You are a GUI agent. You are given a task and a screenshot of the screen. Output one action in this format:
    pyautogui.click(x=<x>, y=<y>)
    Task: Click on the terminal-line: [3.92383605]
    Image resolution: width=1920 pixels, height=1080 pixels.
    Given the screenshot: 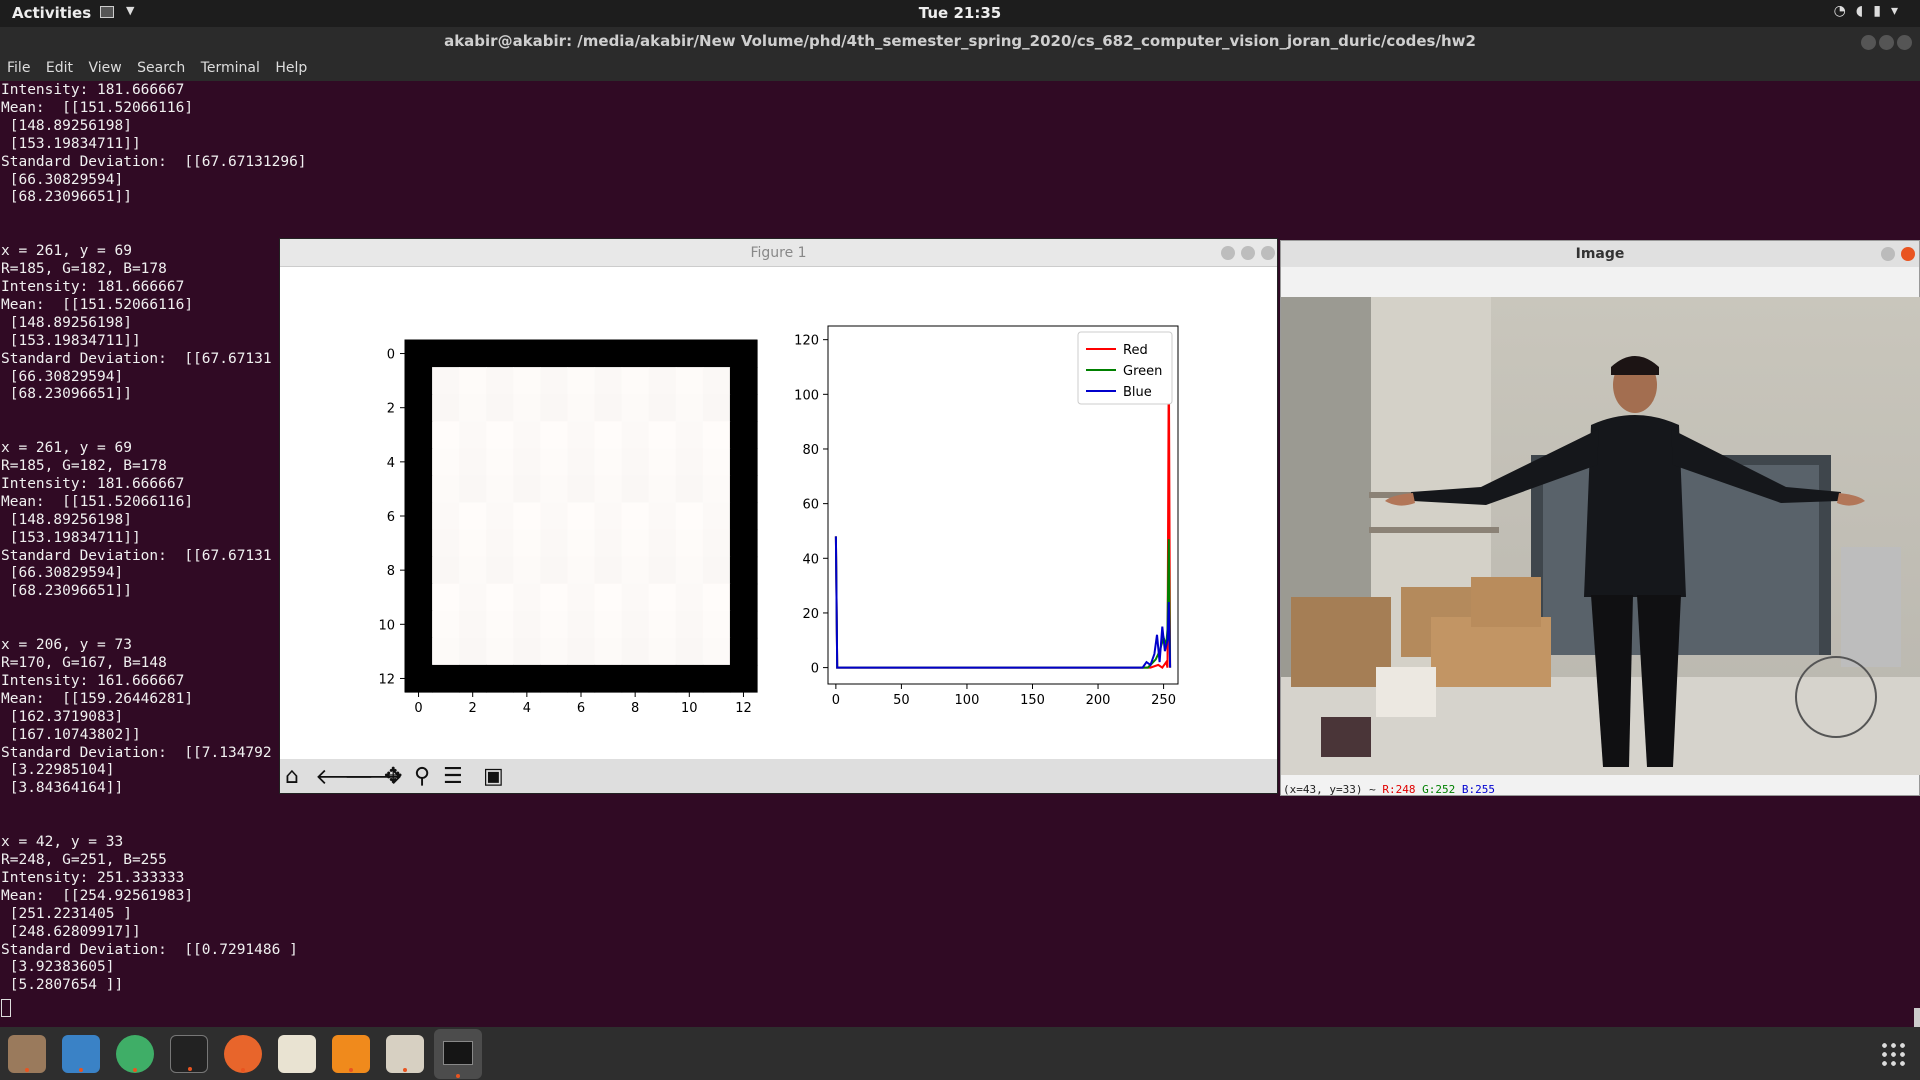 What is the action you would take?
    pyautogui.click(x=58, y=967)
    